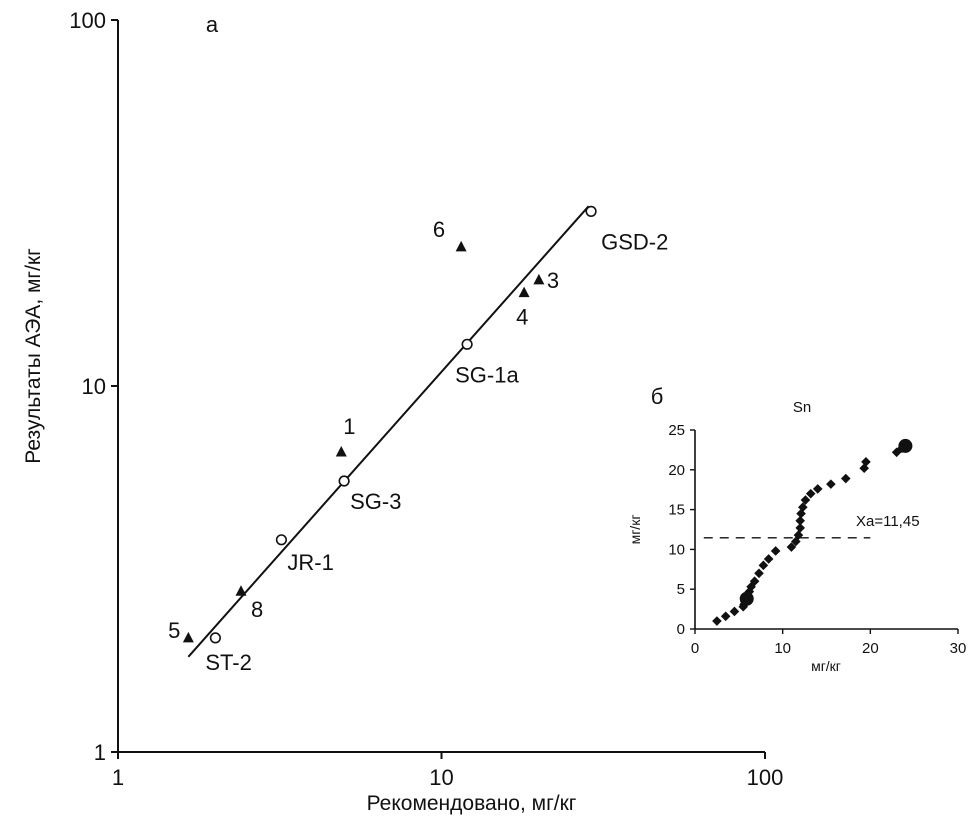  I want to click on y-axis-title: Результаты АЭА, мг/кг, so click(33, 356).